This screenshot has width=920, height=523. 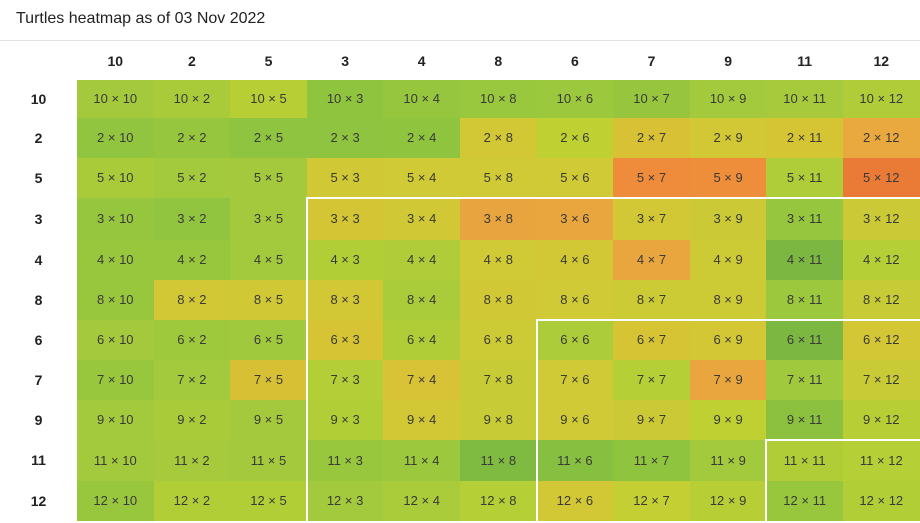 What do you see at coordinates (651, 219) in the screenshot?
I see `heatmap-cell: 3 × 7` at bounding box center [651, 219].